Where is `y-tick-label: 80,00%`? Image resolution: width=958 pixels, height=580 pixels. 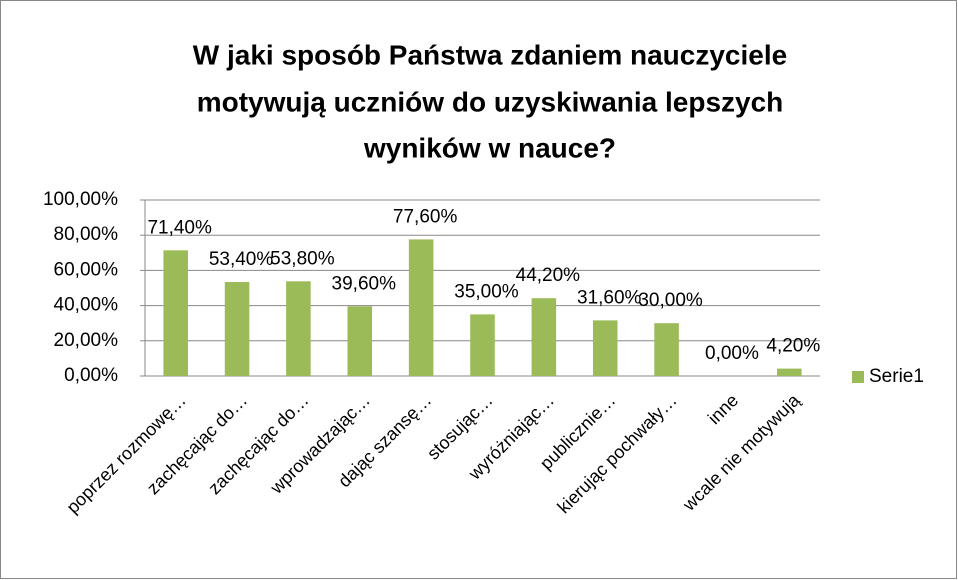 y-tick-label: 80,00% is located at coordinates (86, 234).